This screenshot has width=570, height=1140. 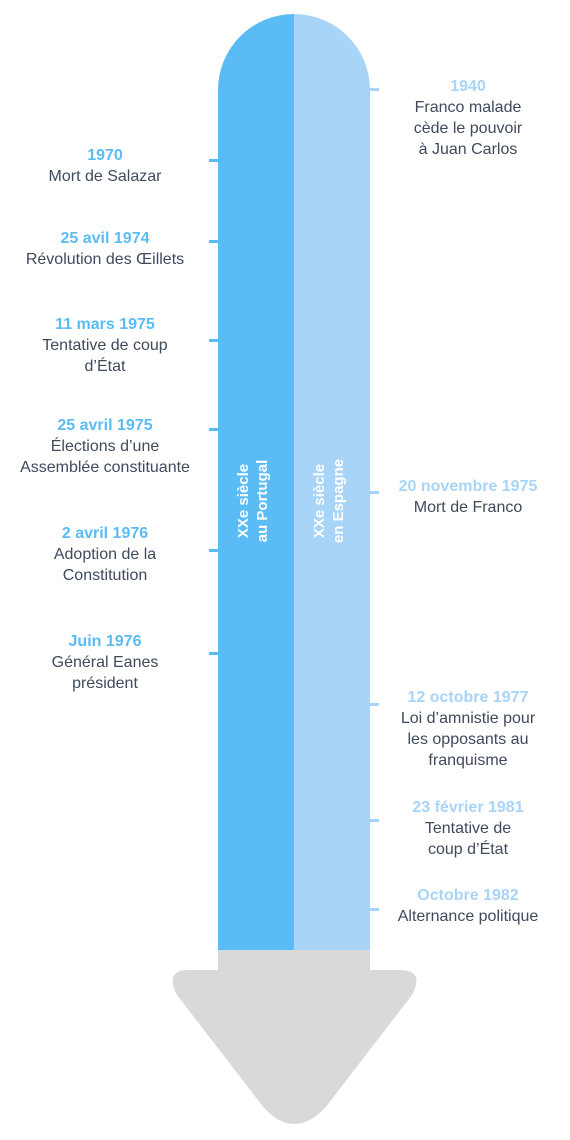 I want to click on event-portugal-juin-1976: Juin 1976 Général Eanes président, so click(x=105, y=662).